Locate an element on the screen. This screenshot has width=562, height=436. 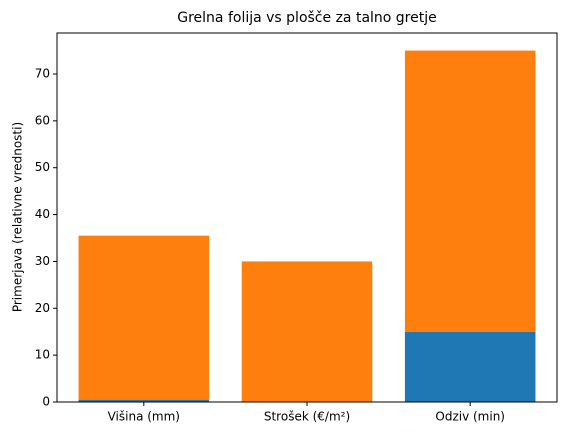
y-tick-label: 10 is located at coordinates (42, 355).